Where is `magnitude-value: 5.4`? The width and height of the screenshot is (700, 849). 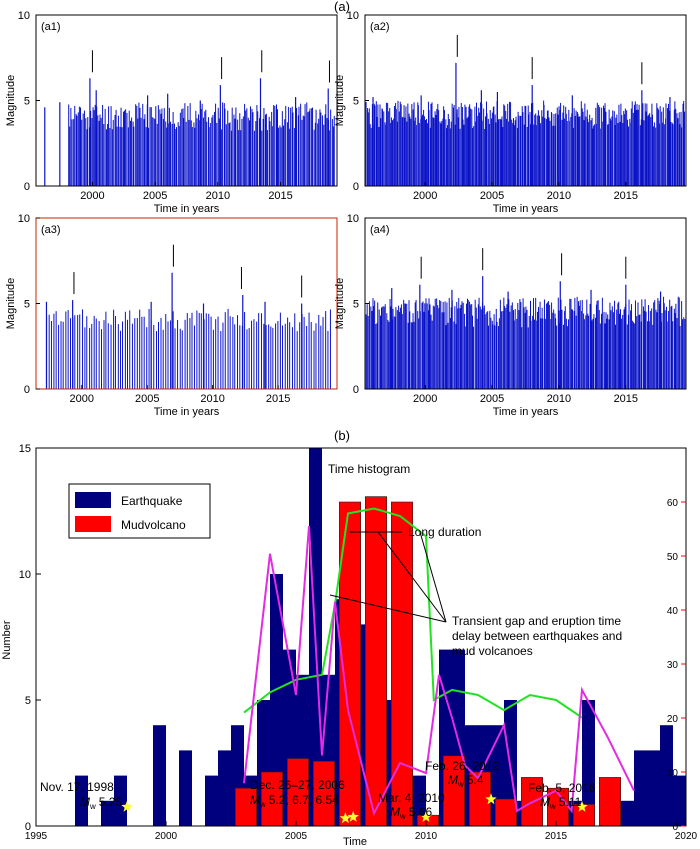 magnitude-value: 5.4 is located at coordinates (475, 780).